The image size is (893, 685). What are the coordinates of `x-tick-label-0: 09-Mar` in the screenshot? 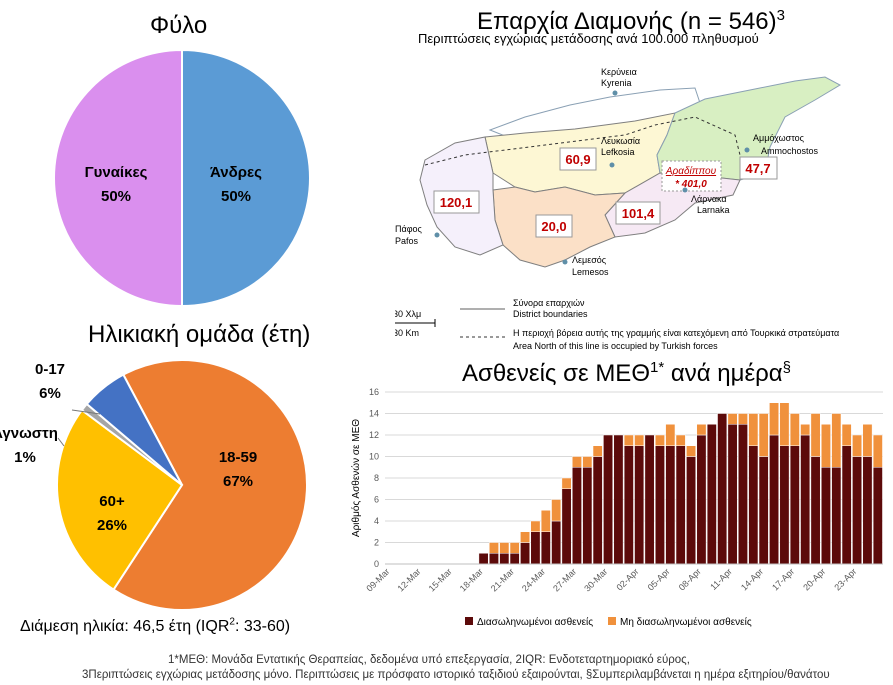 It's located at (377, 579).